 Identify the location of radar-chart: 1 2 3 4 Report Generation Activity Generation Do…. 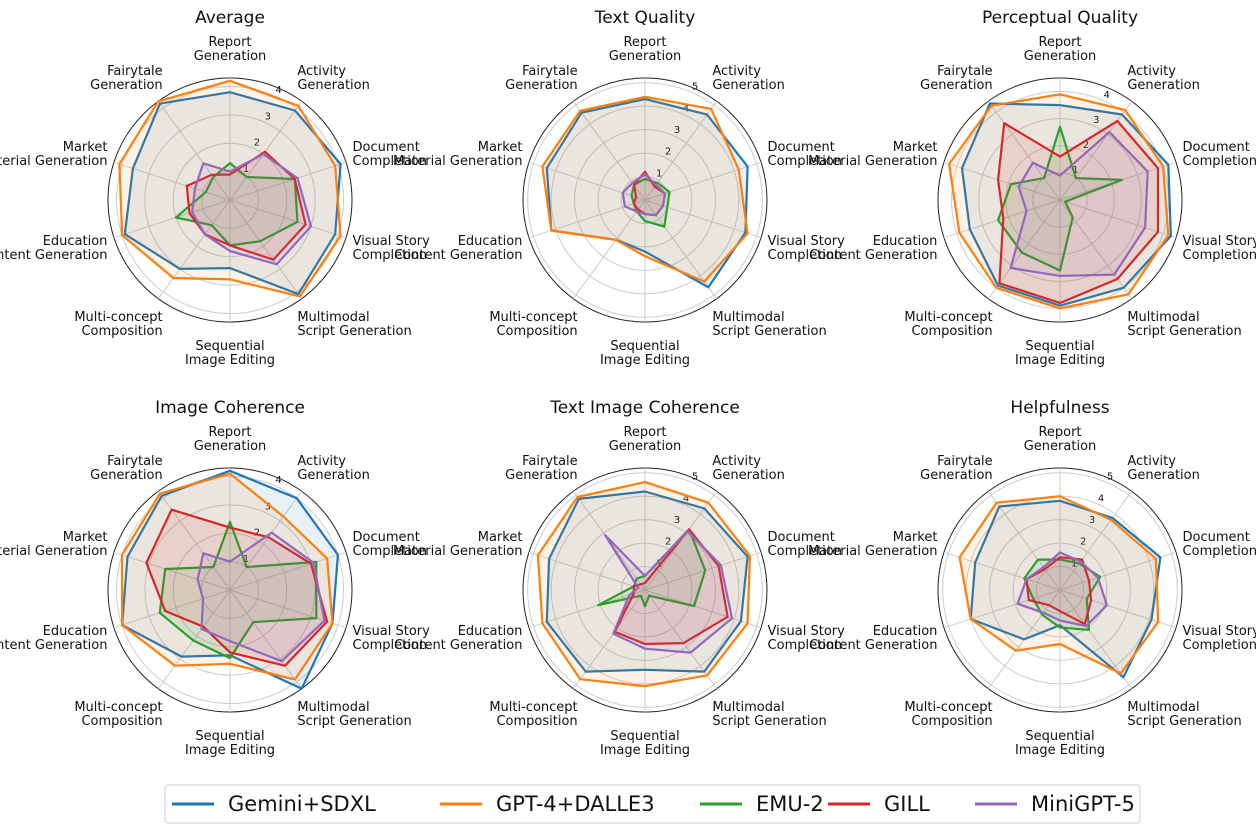
(215, 188).